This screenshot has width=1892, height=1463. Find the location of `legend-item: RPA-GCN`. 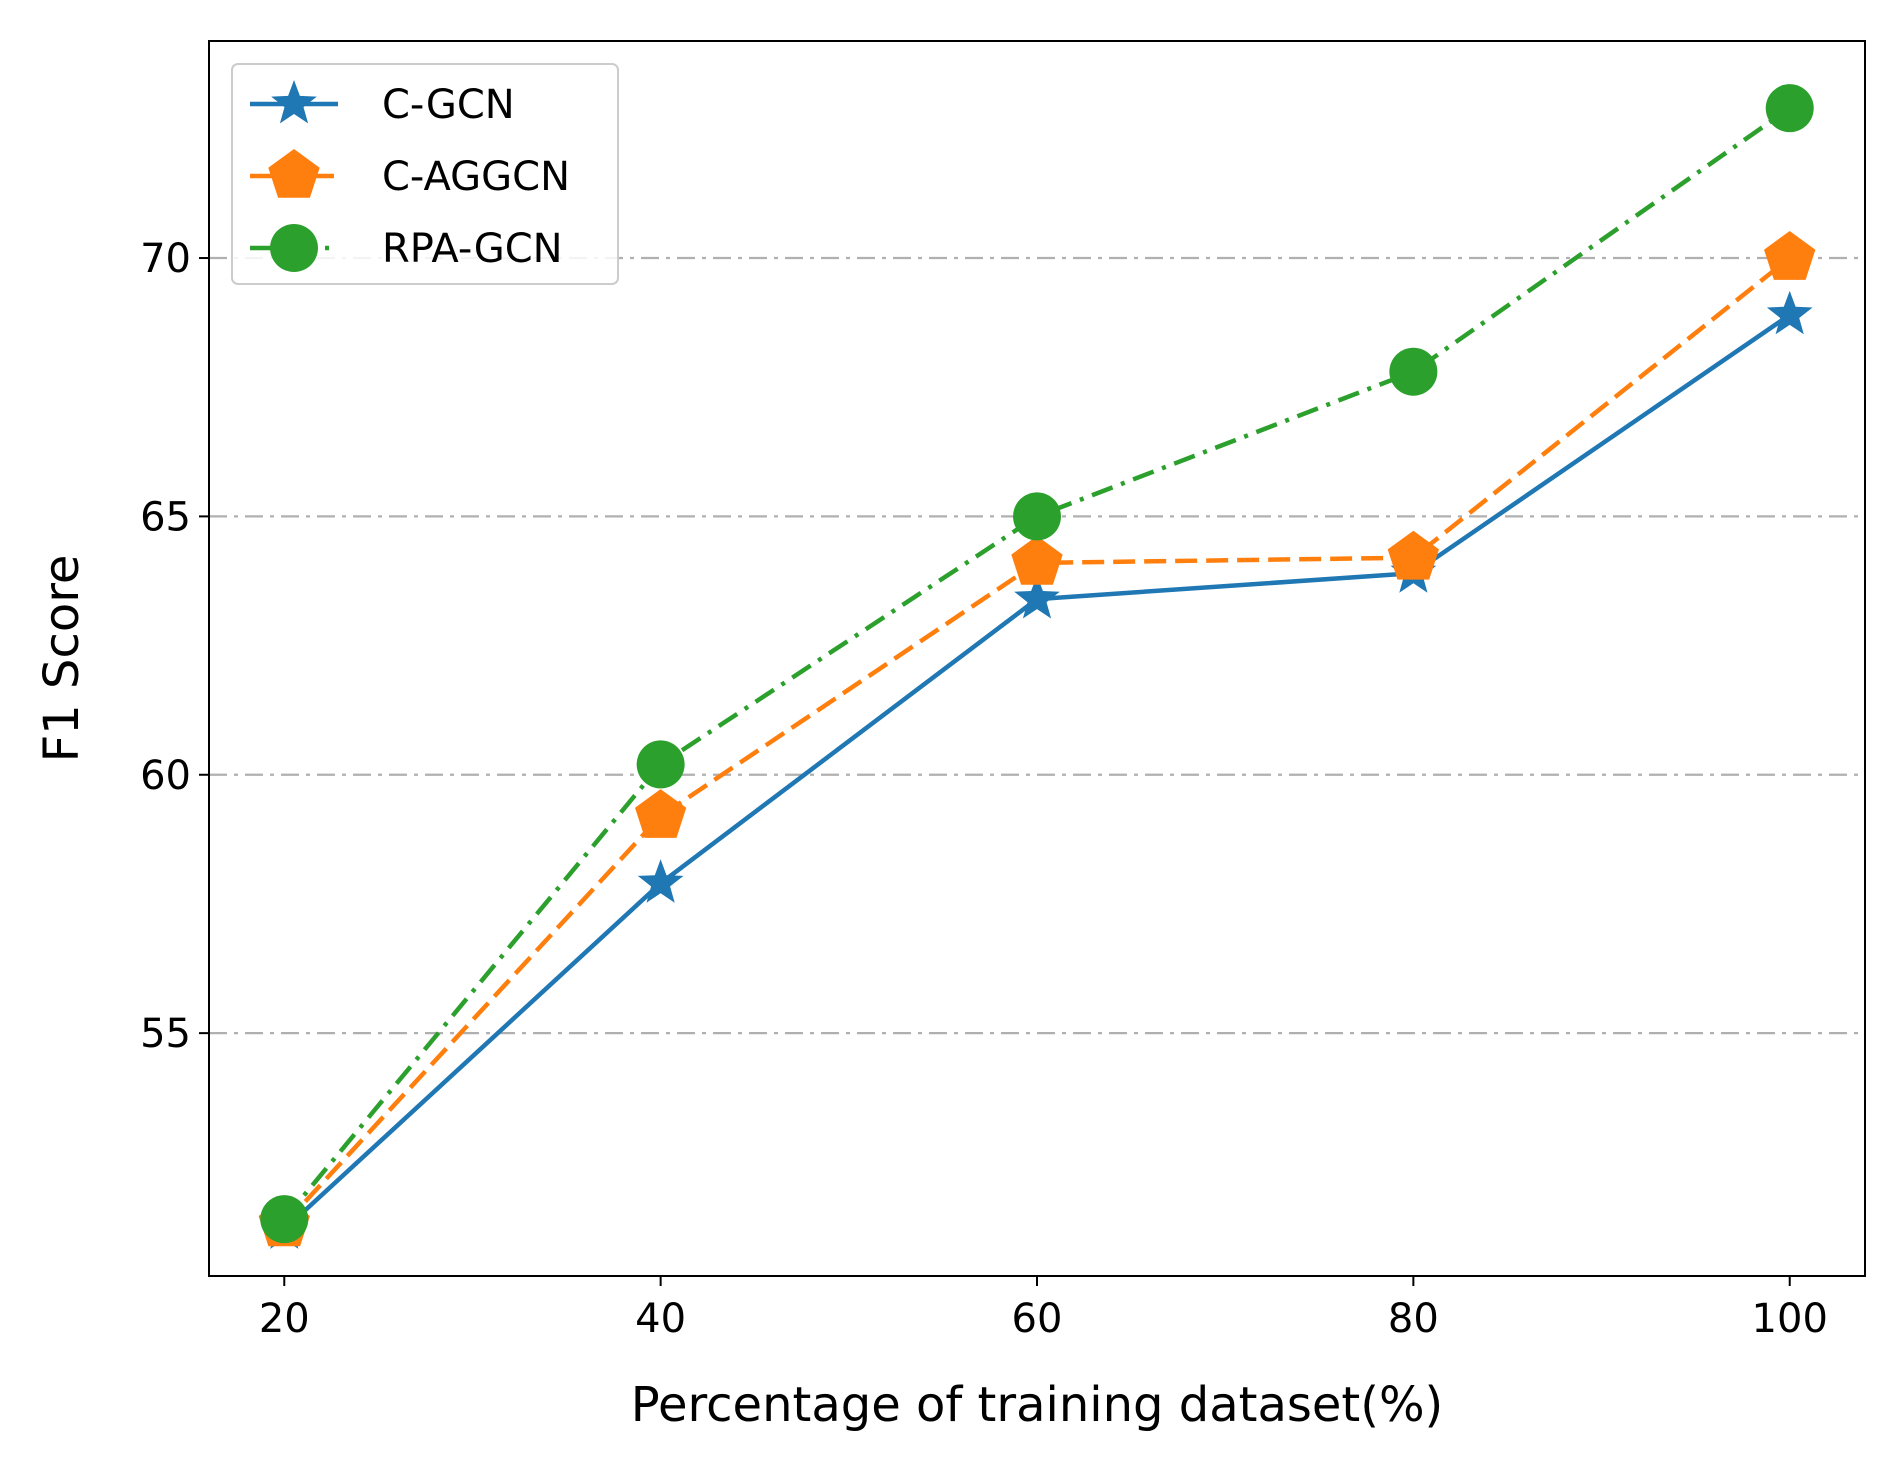

legend-item: RPA-GCN is located at coordinates (406, 248).